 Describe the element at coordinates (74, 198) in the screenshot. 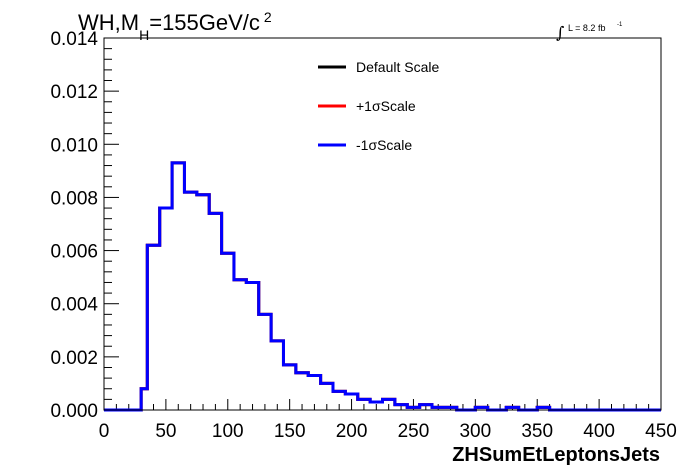

I see `y-tick-label: 0.008` at that location.